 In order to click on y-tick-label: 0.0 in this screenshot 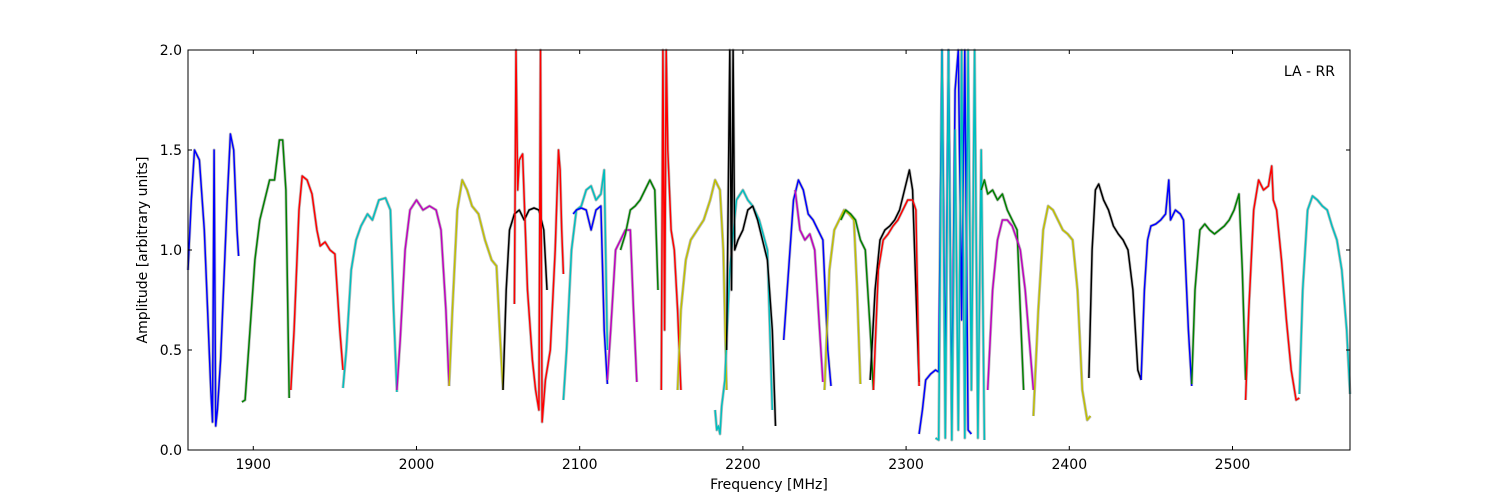, I will do `click(171, 451)`.